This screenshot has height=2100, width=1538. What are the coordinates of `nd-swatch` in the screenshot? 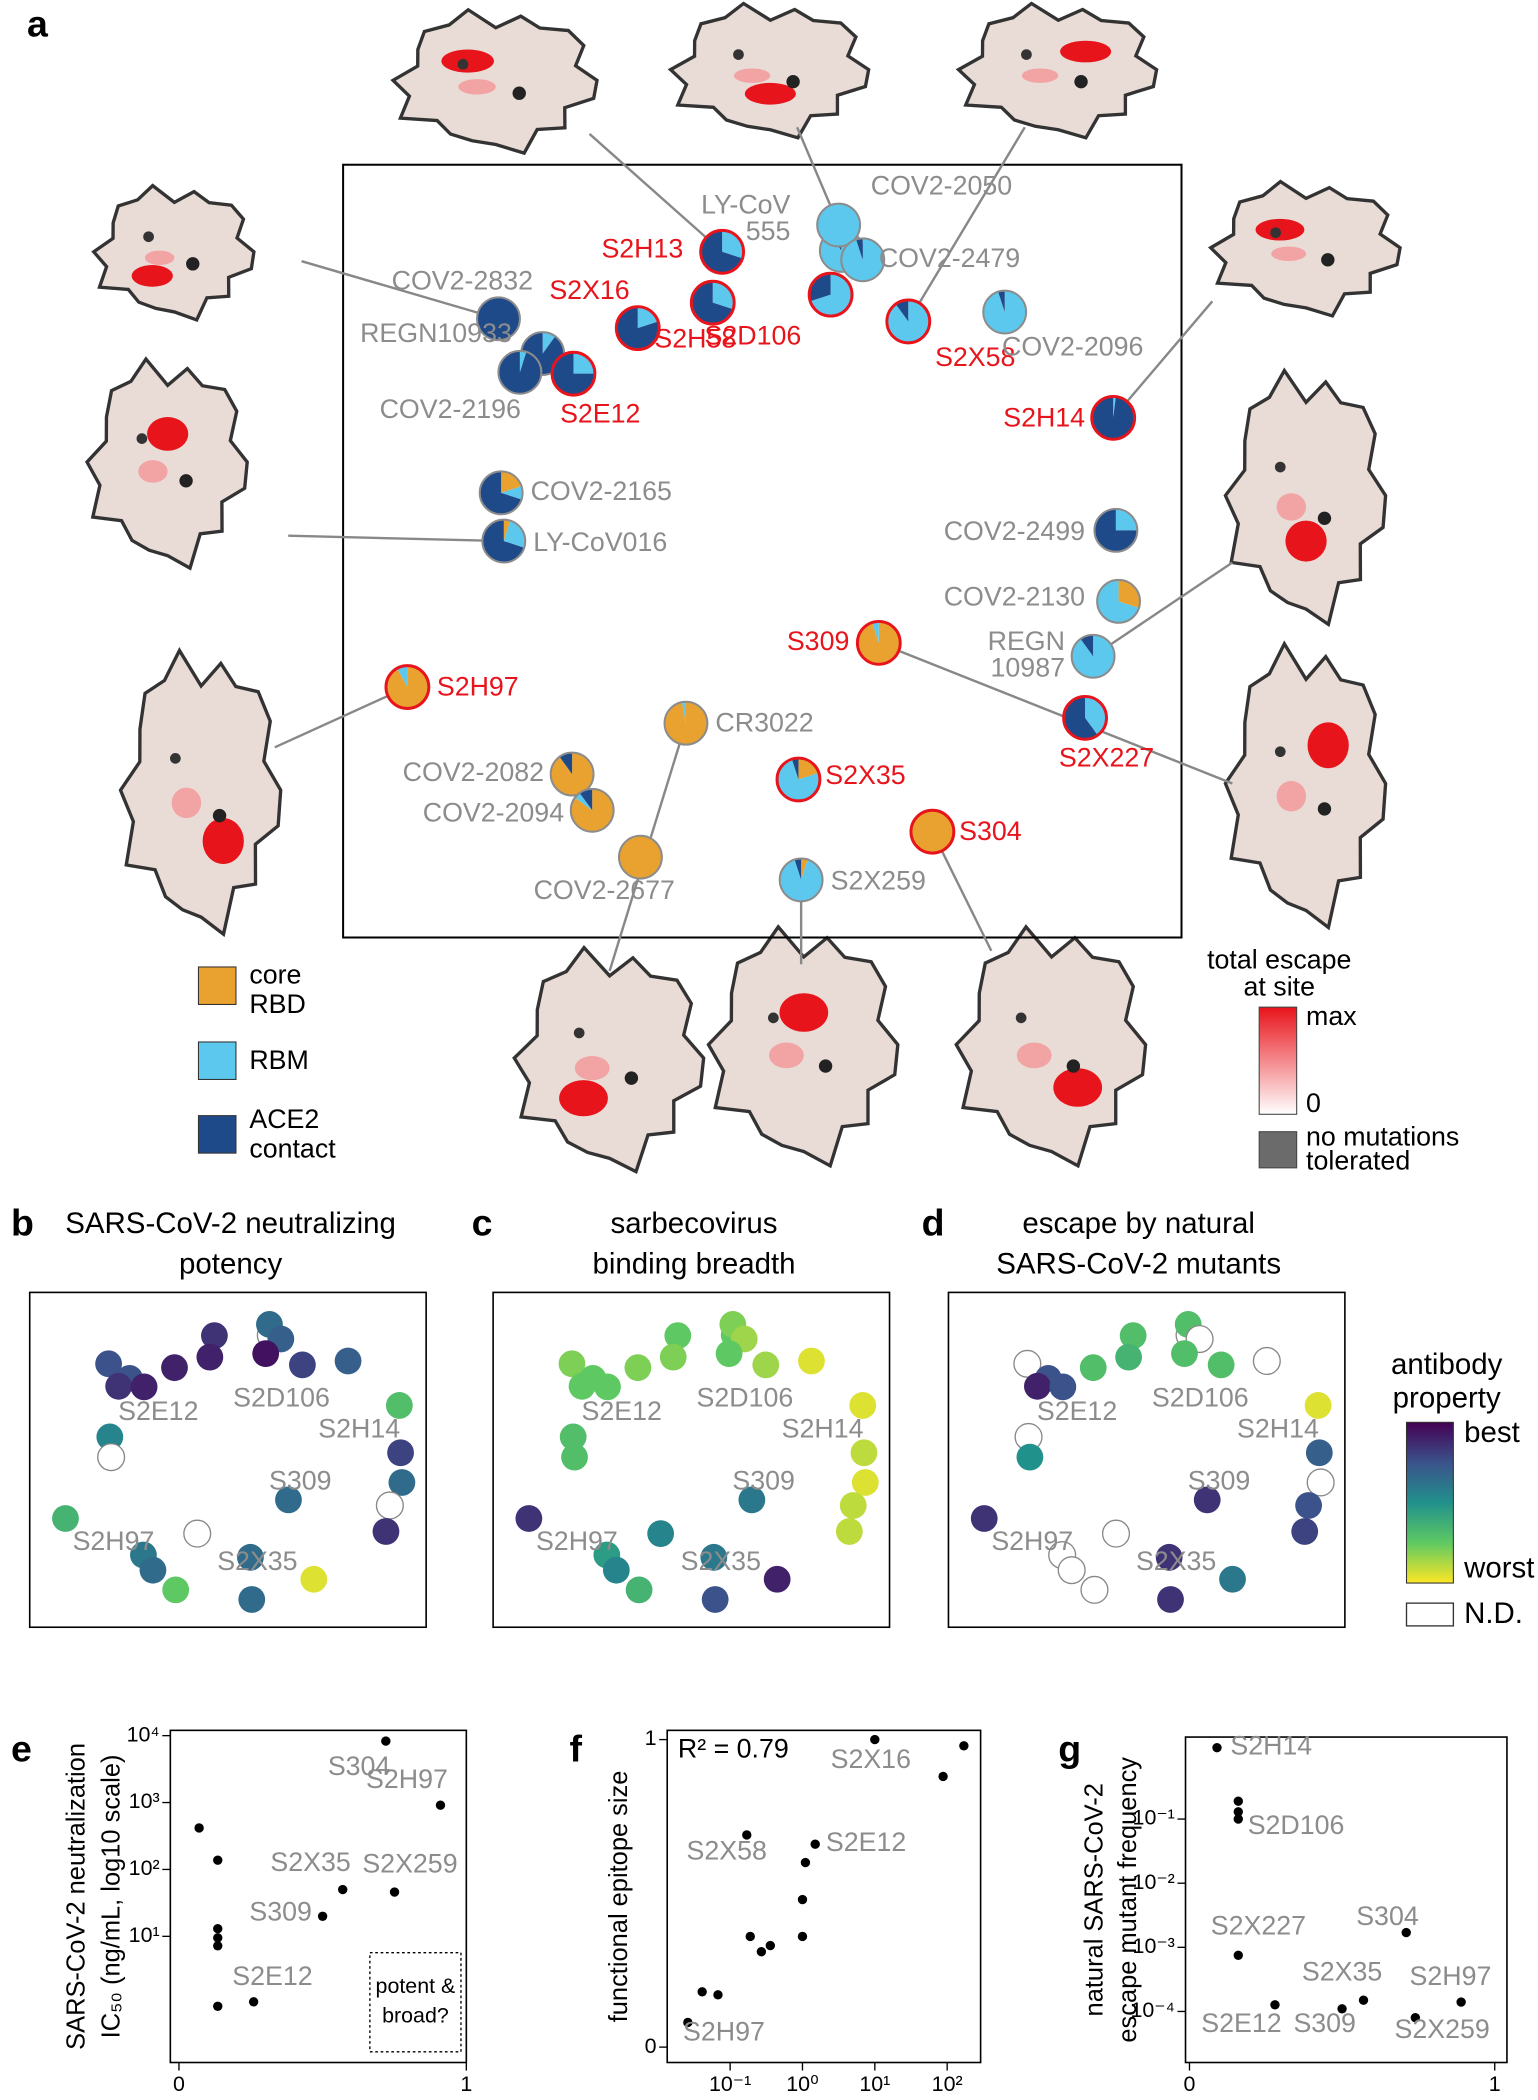 It's located at (1430, 1614).